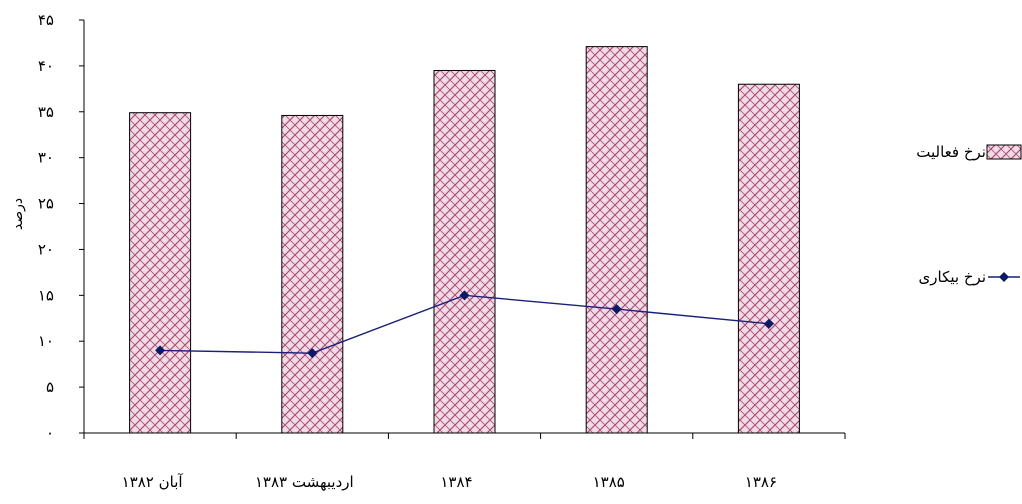 The height and width of the screenshot is (504, 1022). I want to click on legend-swatch-unemployment, so click(1004, 277).